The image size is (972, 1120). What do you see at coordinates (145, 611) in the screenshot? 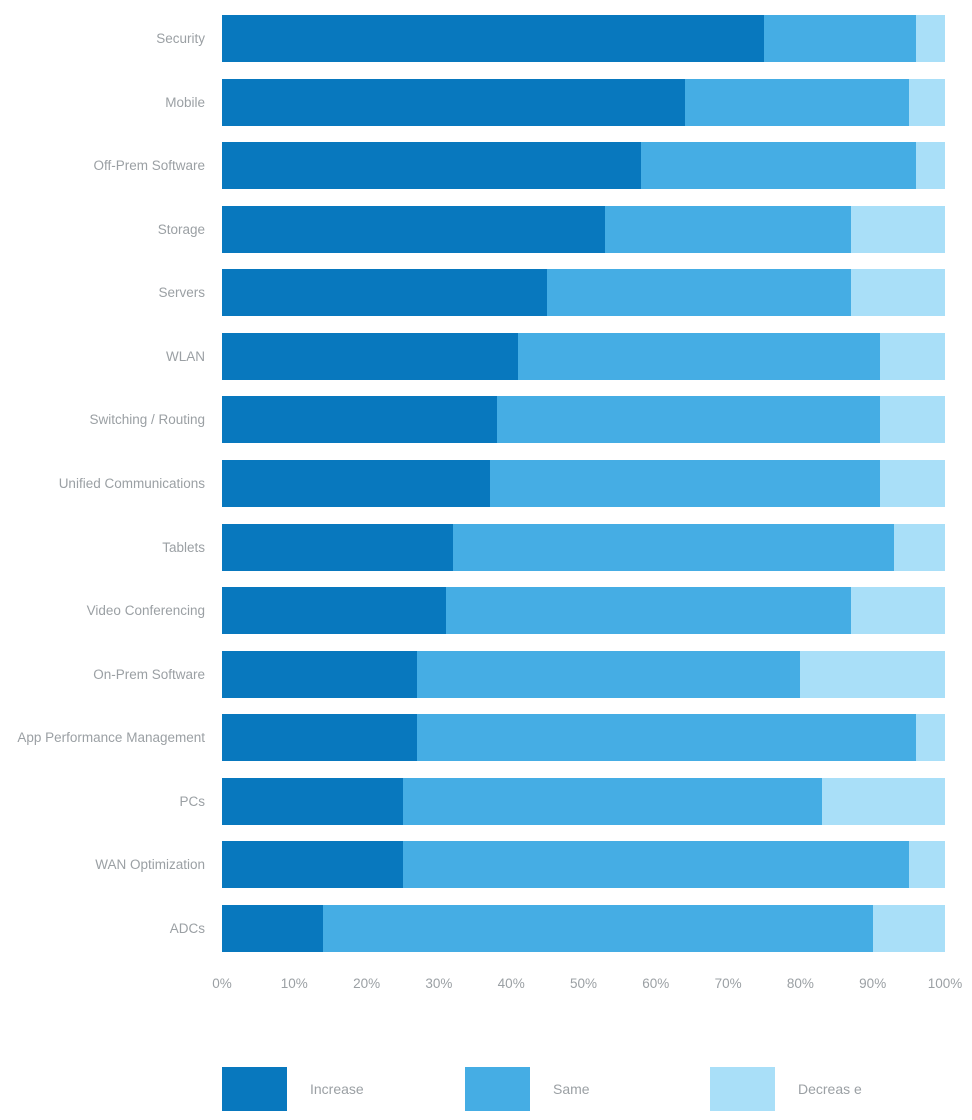
I see `category-label: Video Conferencing` at bounding box center [145, 611].